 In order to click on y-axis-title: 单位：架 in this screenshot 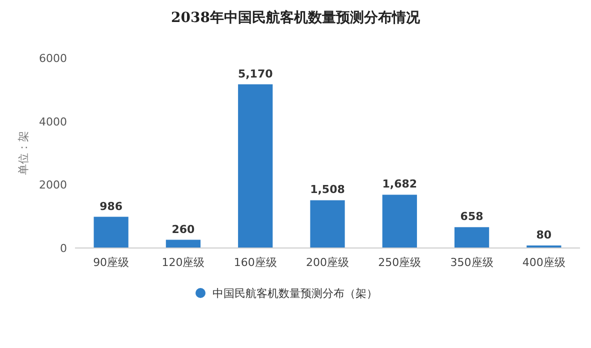, I will do `click(23, 153)`.